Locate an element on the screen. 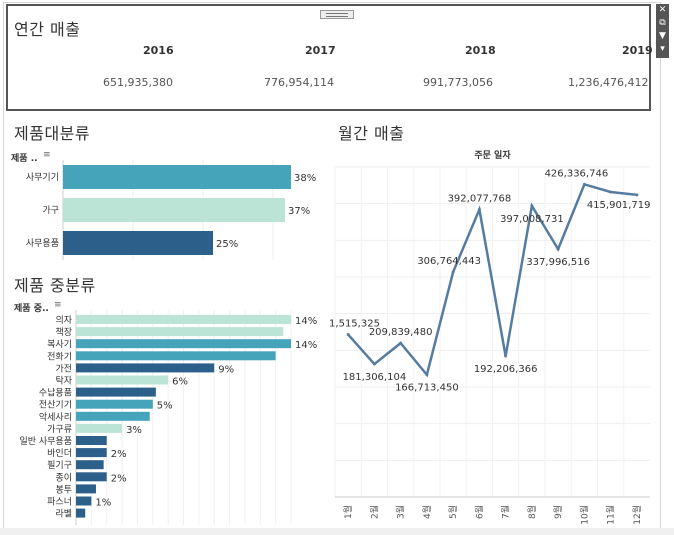 This screenshot has height=535, width=674. subcategory-label: 바인더 is located at coordinates (59, 453).